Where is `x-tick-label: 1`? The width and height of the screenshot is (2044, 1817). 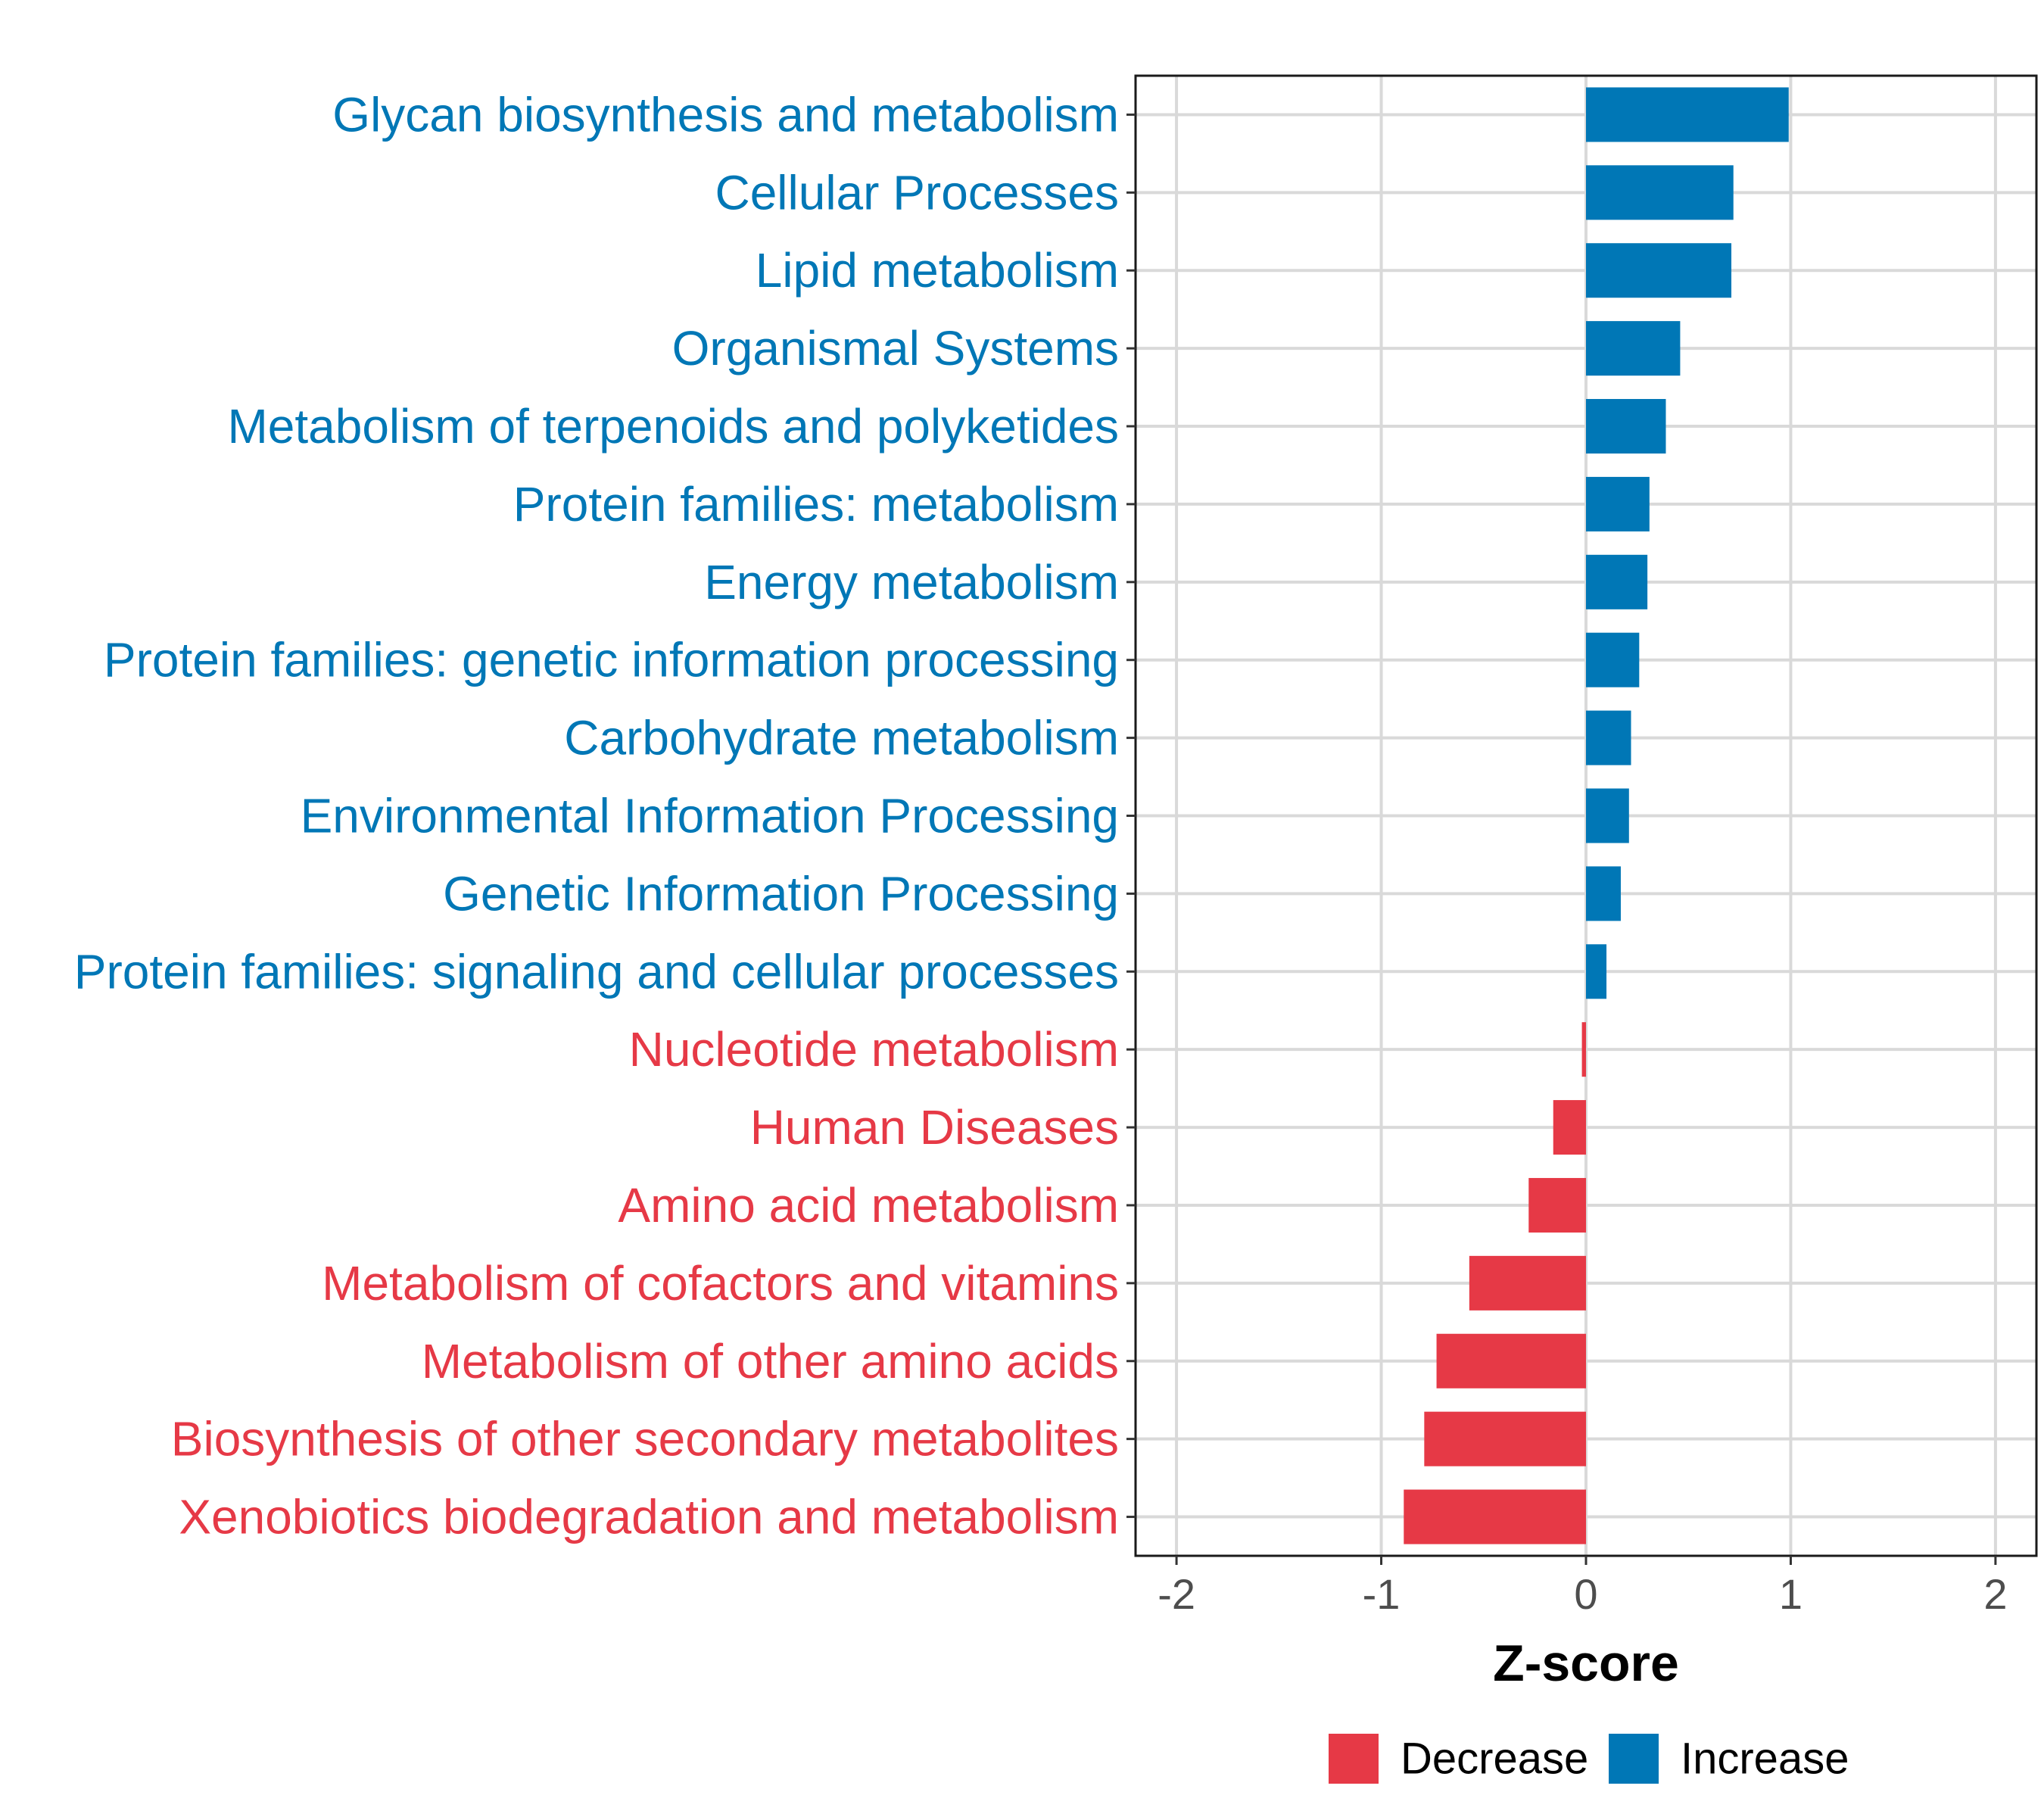
x-tick-label: 1 is located at coordinates (1791, 1594).